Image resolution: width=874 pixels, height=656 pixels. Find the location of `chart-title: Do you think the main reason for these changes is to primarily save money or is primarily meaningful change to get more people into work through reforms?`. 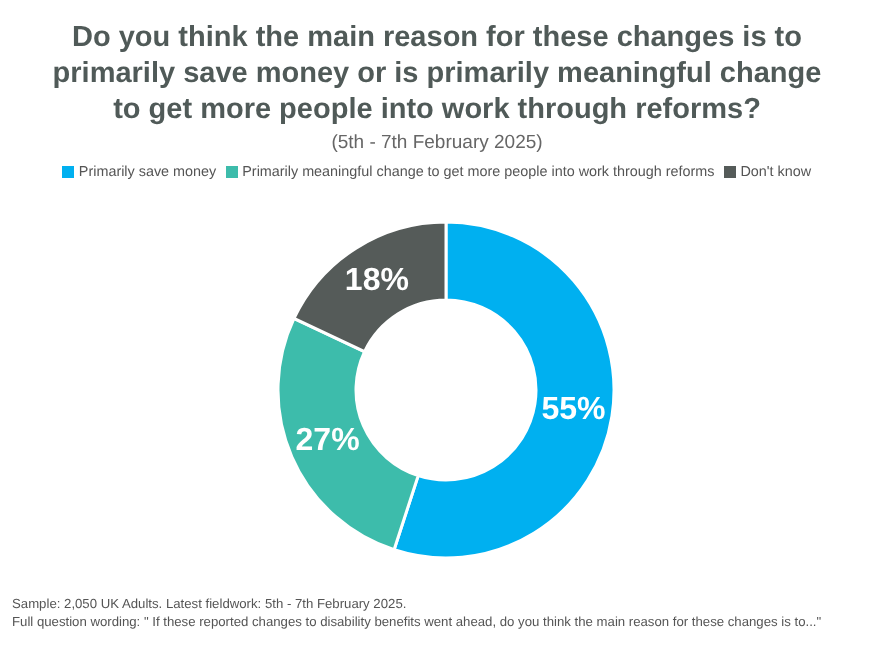

chart-title: Do you think the main reason for these changes is to primarily save money or is primarily meaningful change to get more people into work through reforms? is located at coordinates (437, 74).